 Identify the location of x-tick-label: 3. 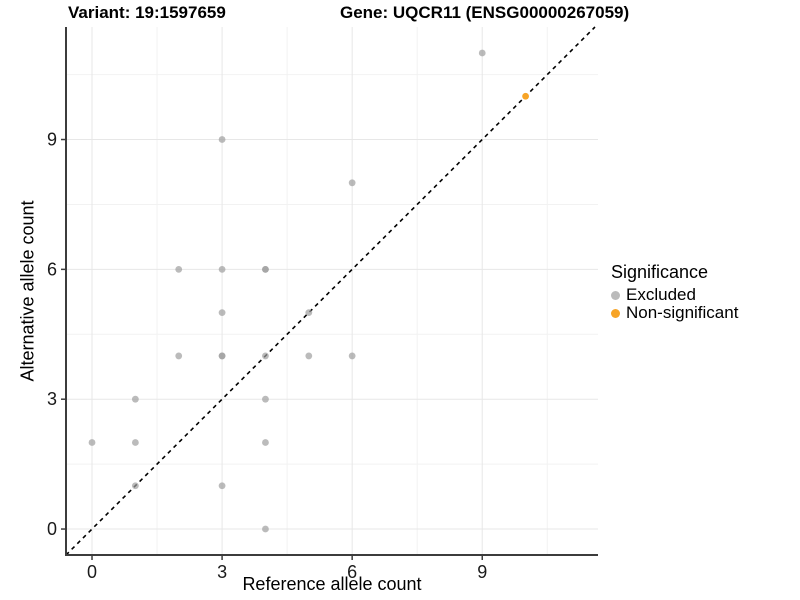
(222, 572).